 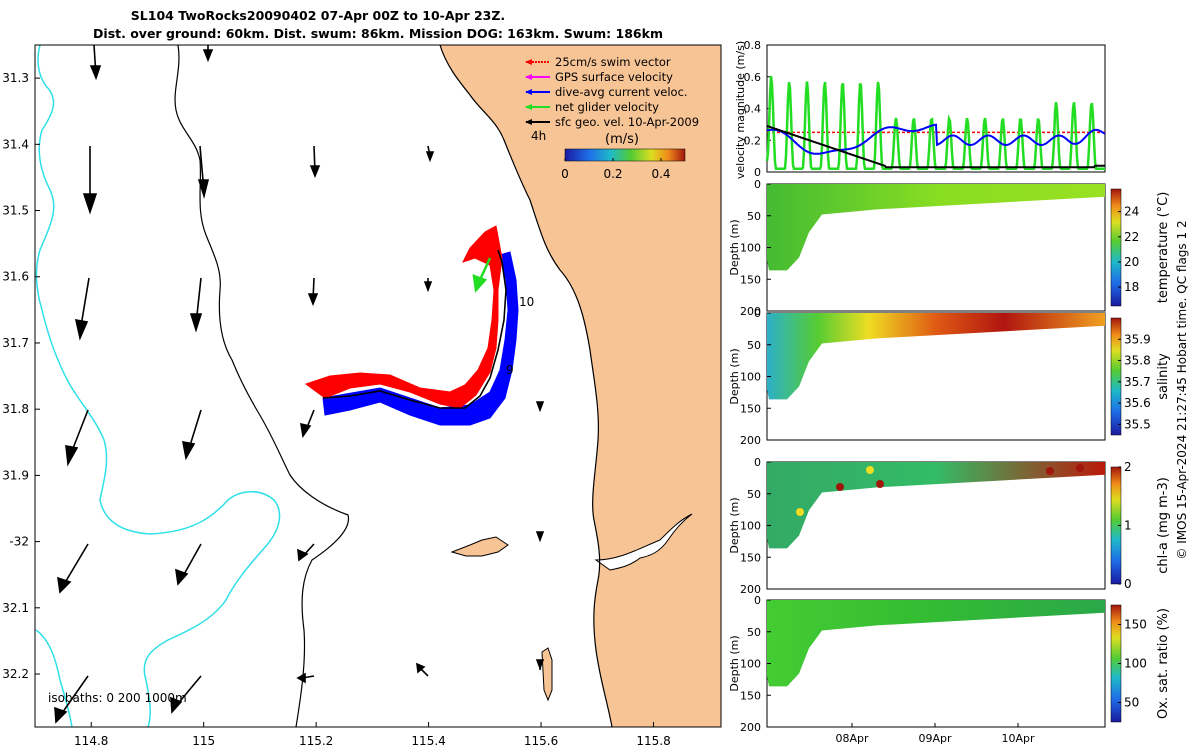 I want to click on section-cbar-tick-label: 35.8, so click(x=1137, y=361).